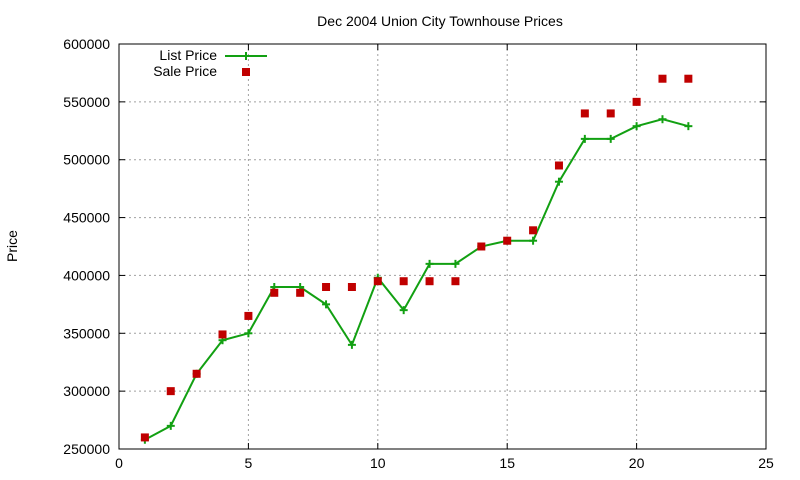 The width and height of the screenshot is (800, 480). I want to click on x-tick-label: 15, so click(507, 463).